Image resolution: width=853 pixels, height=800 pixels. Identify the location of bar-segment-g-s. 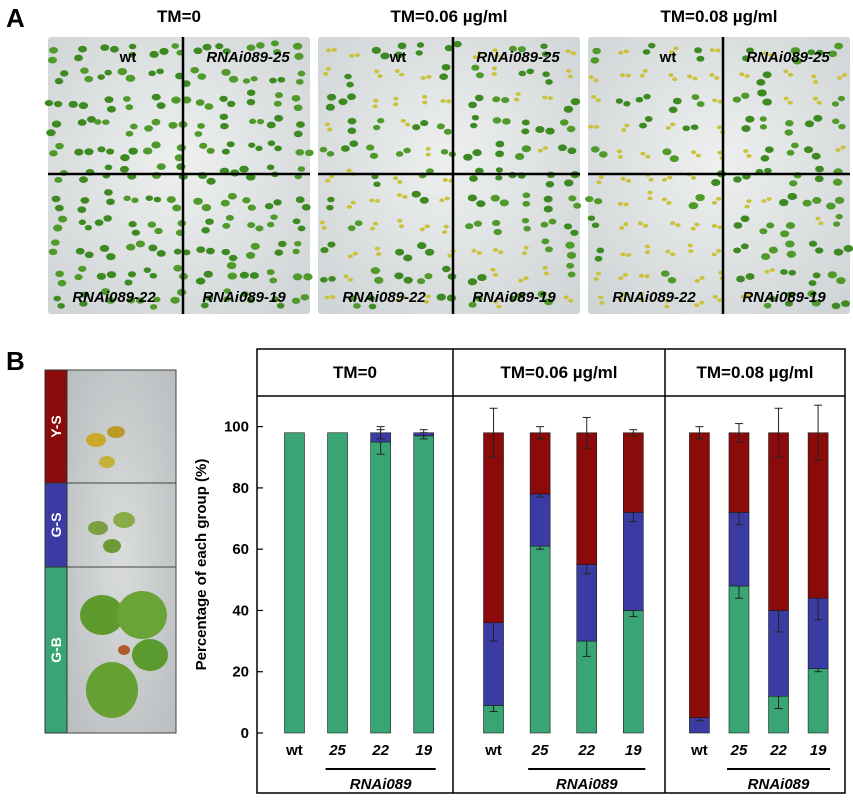
(633, 561).